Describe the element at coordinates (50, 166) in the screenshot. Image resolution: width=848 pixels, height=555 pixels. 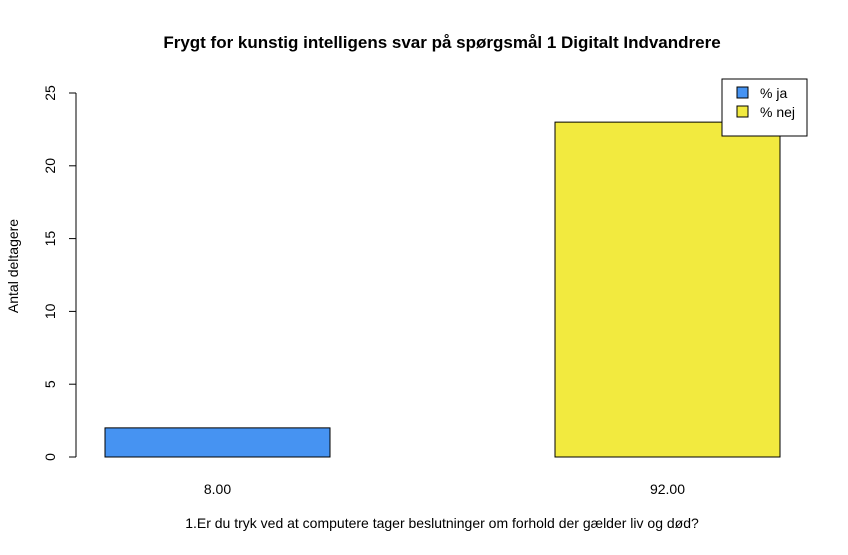
I see `y-tick-label: 20` at that location.